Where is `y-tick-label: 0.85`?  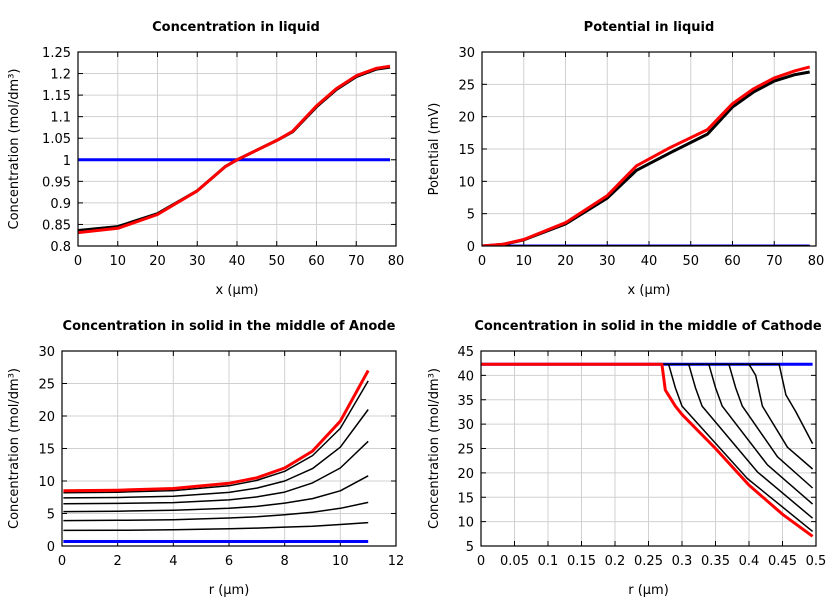
y-tick-label: 0.85 is located at coordinates (56, 225).